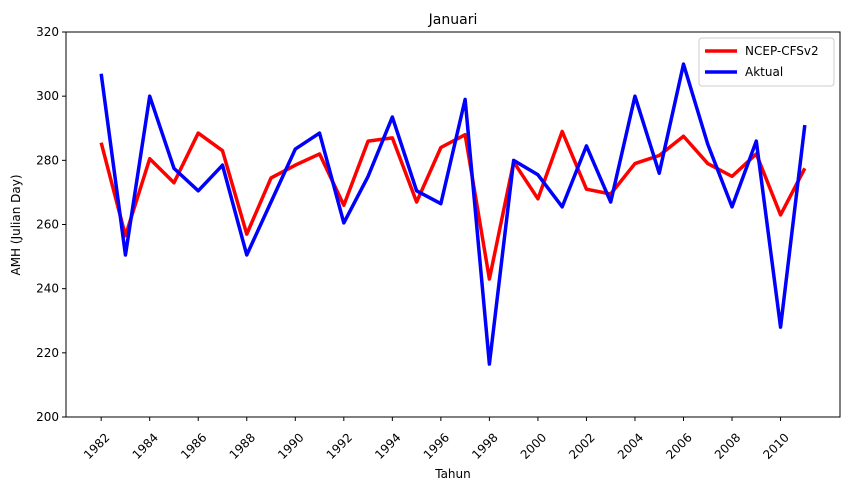  I want to click on legend: NCEP-CFSv2 Aktual, so click(766, 62).